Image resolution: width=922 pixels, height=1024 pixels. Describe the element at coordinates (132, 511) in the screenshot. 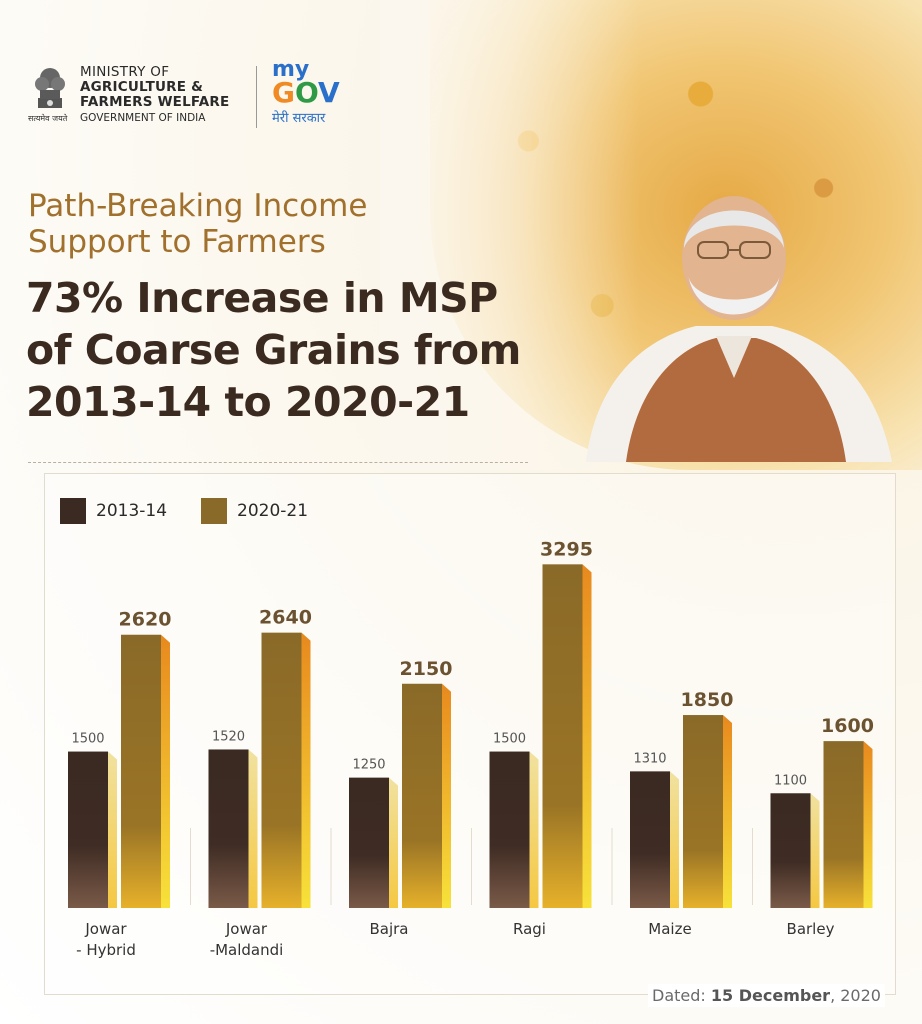

I see `legend-label-2013: 2013-14` at that location.